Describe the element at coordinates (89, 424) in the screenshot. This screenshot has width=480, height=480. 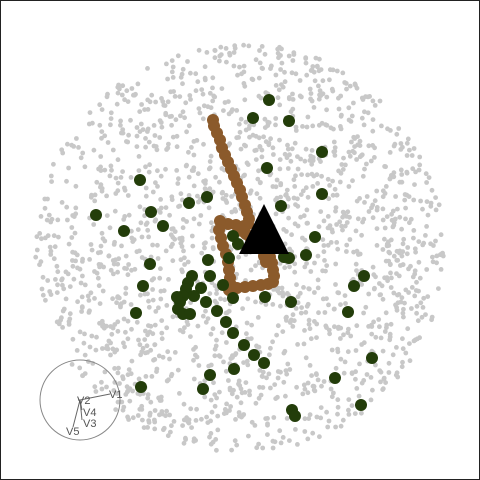
I see `label-v3: V3` at that location.